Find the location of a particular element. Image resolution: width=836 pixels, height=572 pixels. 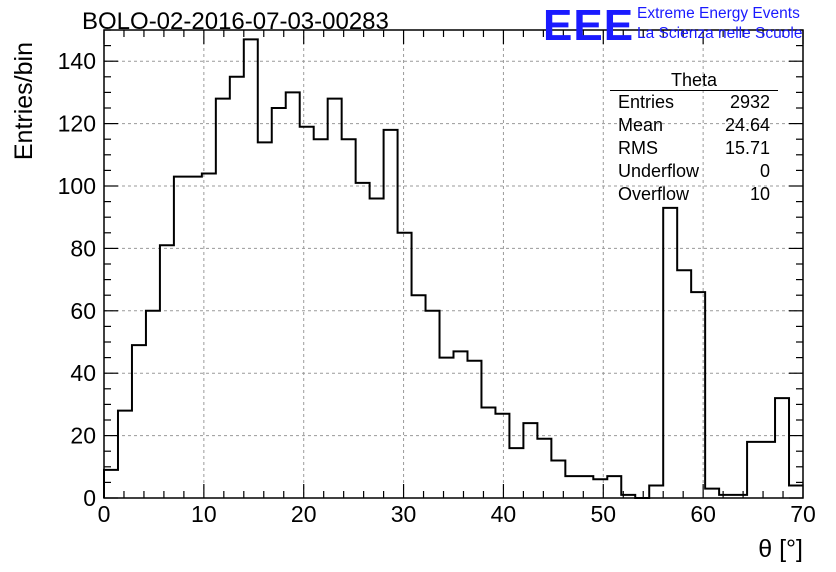

y-tick-label: 20 is located at coordinates (83, 436).